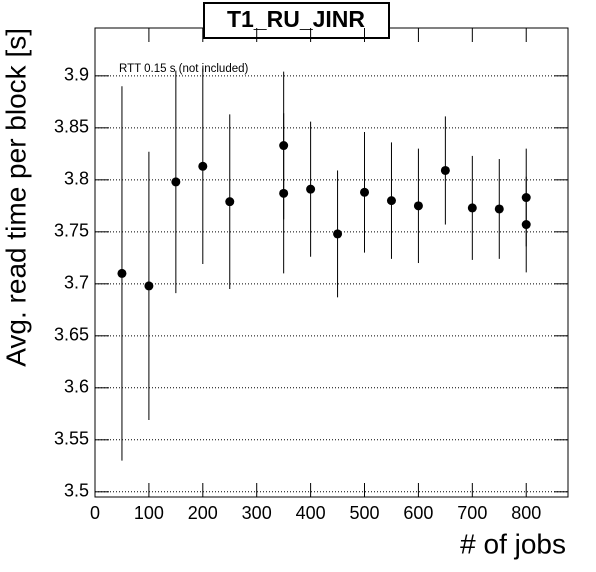 This screenshot has width=596, height=572. I want to click on y-tick-label: 3.85, so click(71, 127).